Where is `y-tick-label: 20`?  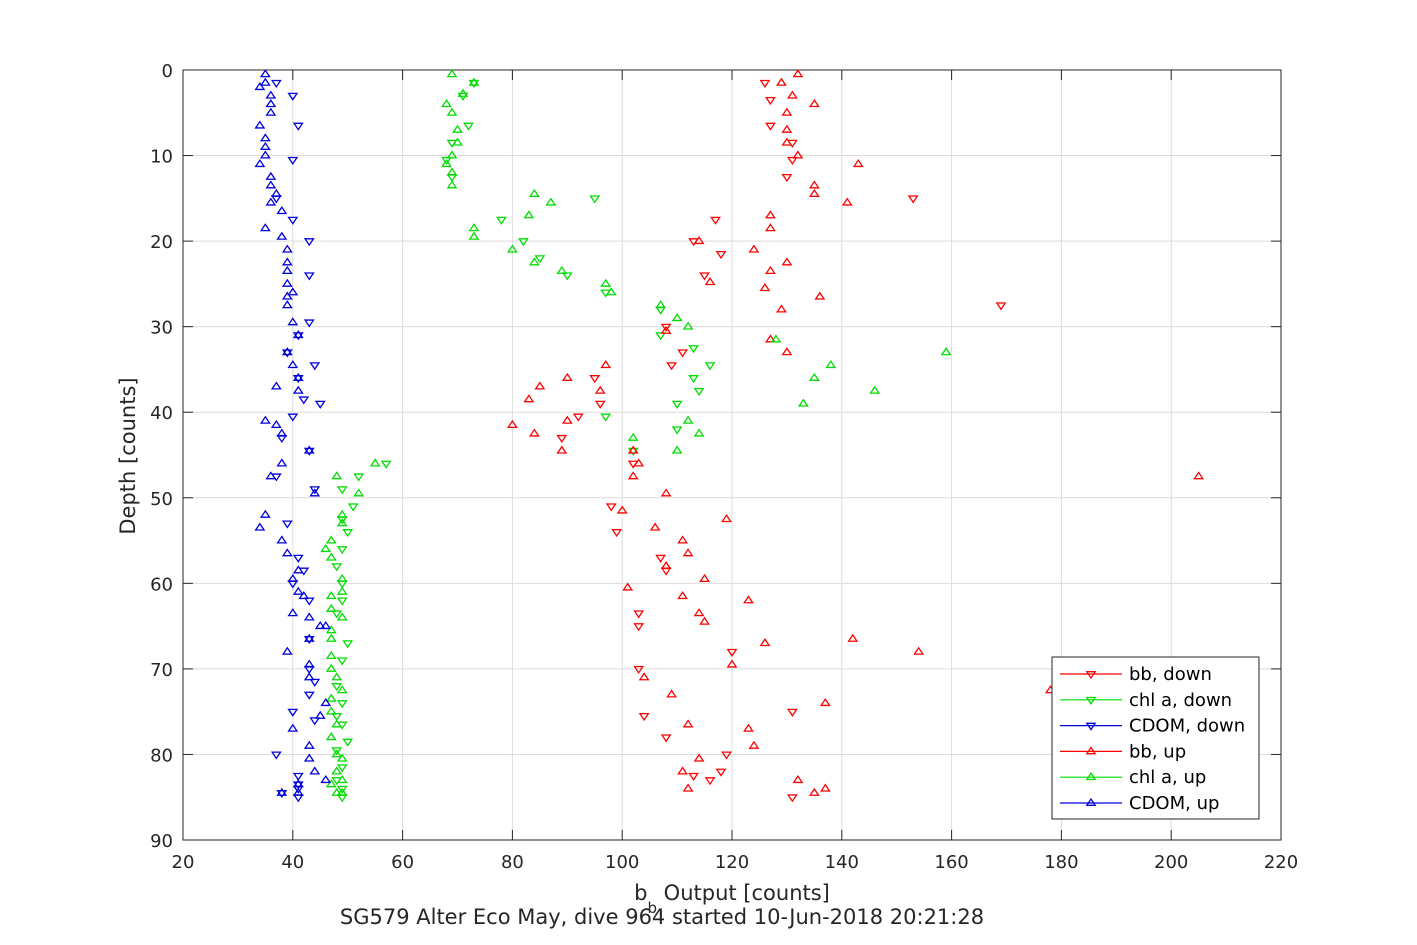
y-tick-label: 20 is located at coordinates (161, 242).